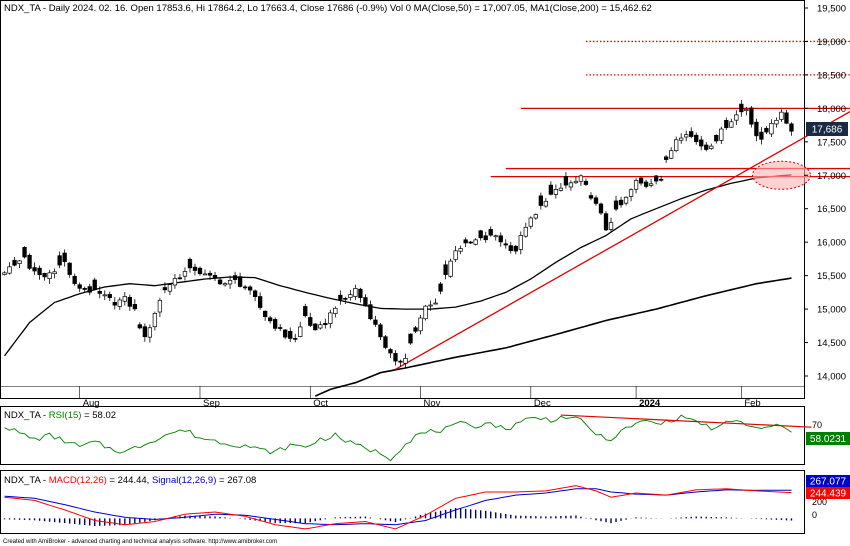  I want to click on date-tick-label: Feb, so click(752, 403).